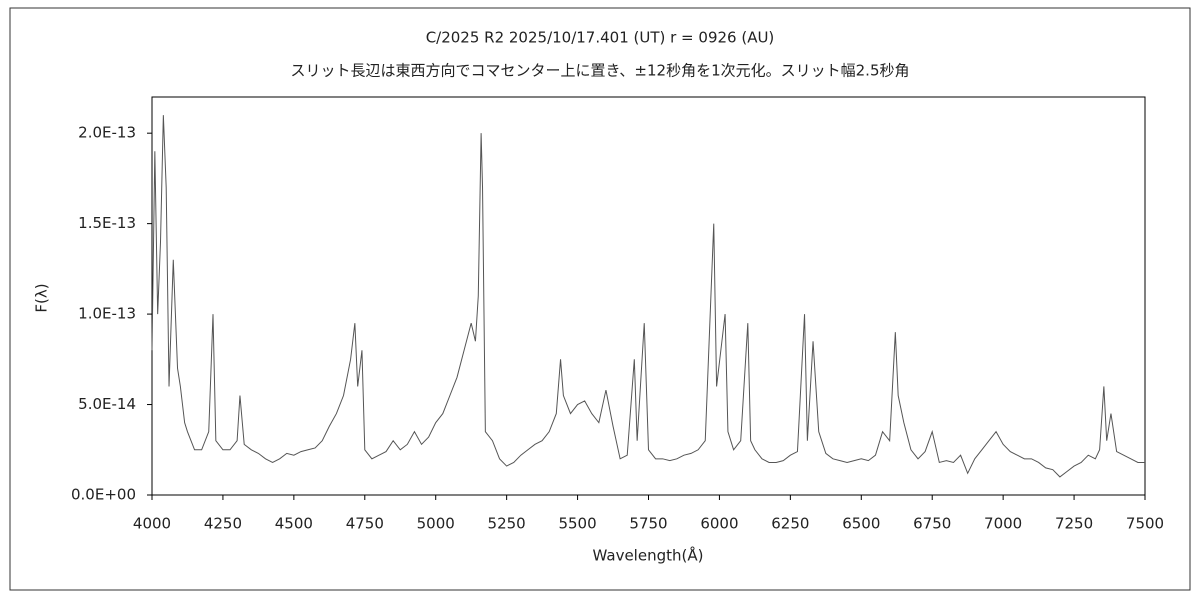 Image resolution: width=1200 pixels, height=604 pixels. Describe the element at coordinates (436, 524) in the screenshot. I see `x-tick-label: 5000` at that location.